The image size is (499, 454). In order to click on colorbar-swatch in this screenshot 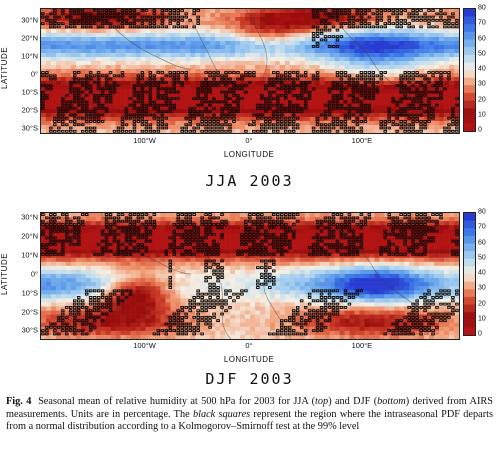, I will do `click(469, 35)`.